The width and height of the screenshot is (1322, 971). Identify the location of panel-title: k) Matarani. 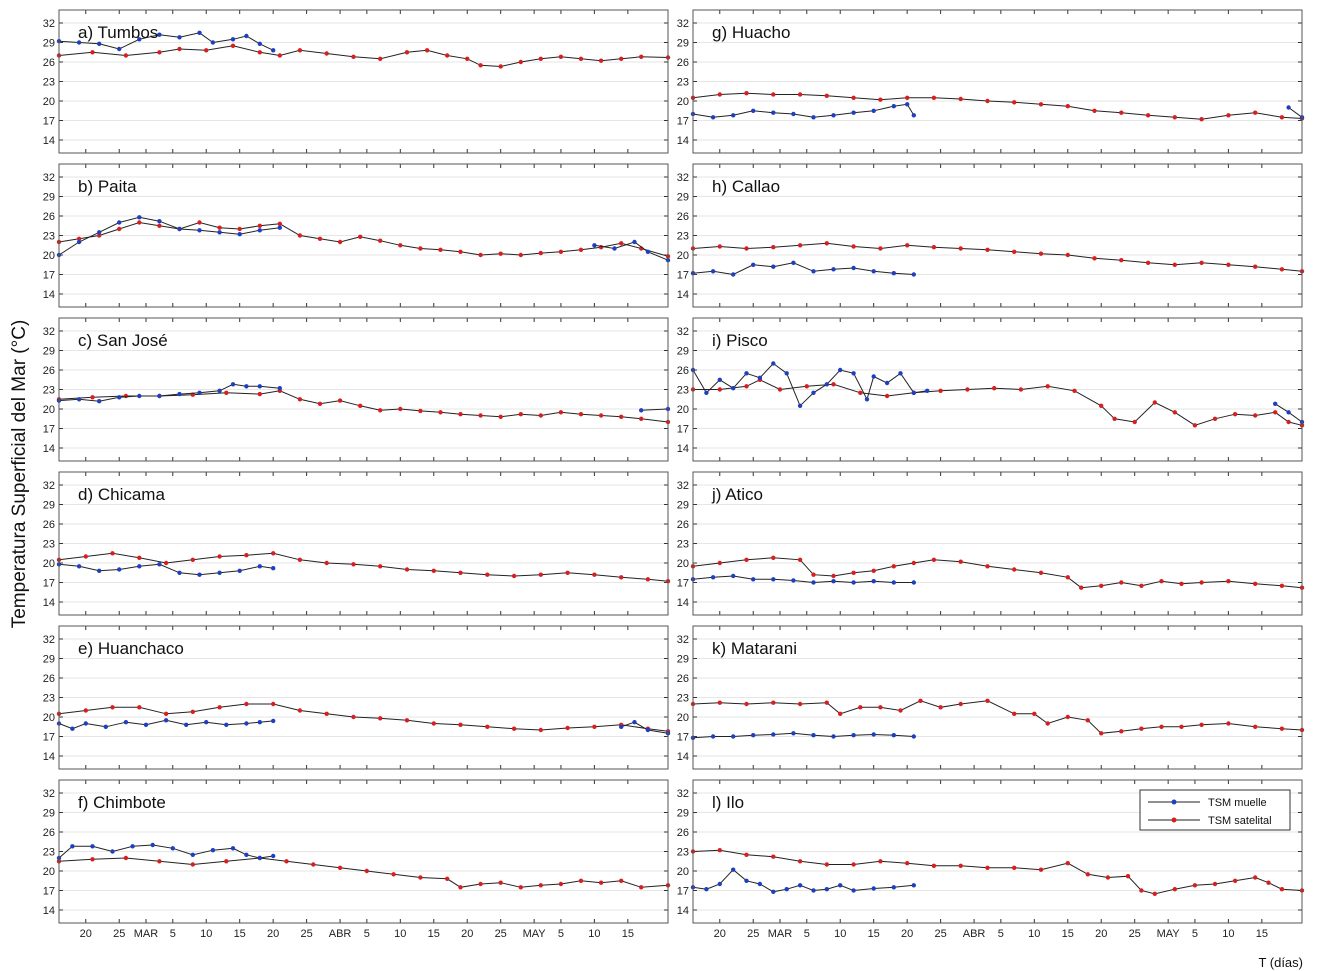
(754, 648).